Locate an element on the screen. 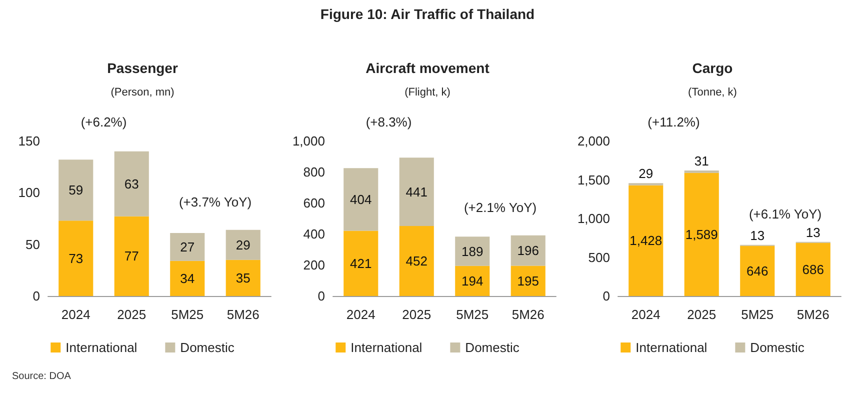 The image size is (855, 398). data-label: 196 is located at coordinates (528, 250).